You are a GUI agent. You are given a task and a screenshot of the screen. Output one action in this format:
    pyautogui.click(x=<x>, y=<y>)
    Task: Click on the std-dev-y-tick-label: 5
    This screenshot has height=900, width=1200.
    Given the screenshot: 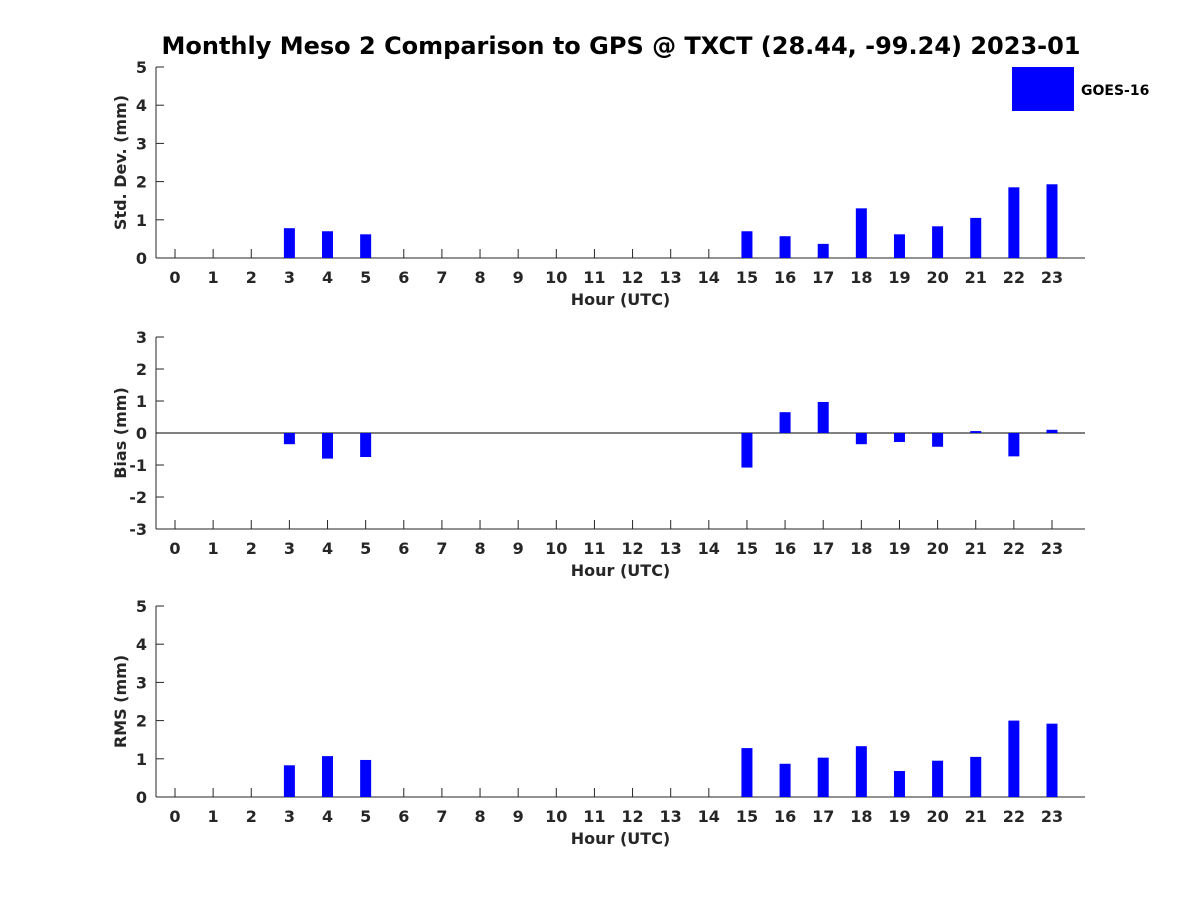 What is the action you would take?
    pyautogui.click(x=141, y=67)
    